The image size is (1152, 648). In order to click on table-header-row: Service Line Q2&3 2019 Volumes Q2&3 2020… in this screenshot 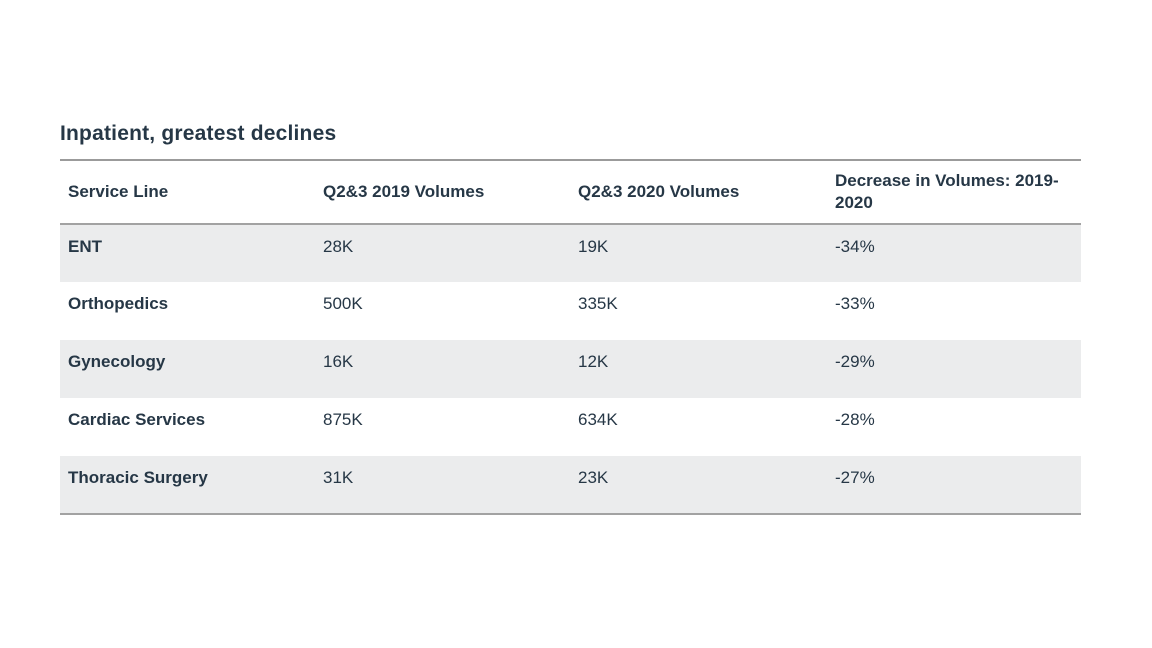, I will do `click(570, 192)`.